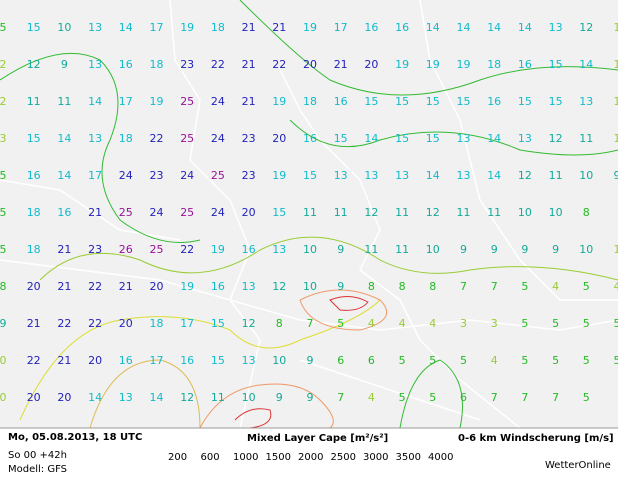 This screenshot has height=478, width=618. I want to click on grid-value: 0, so click(3, 360).